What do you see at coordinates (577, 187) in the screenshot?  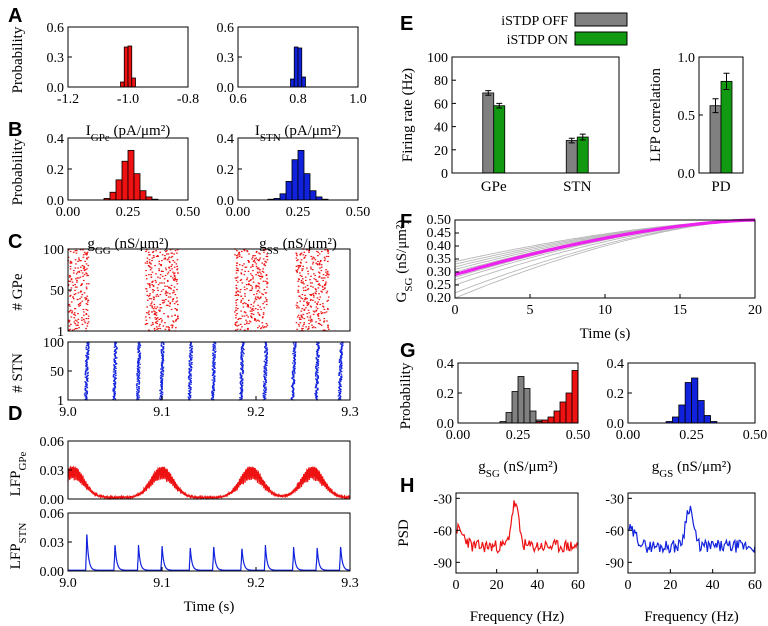 I see `category-label: STN` at bounding box center [577, 187].